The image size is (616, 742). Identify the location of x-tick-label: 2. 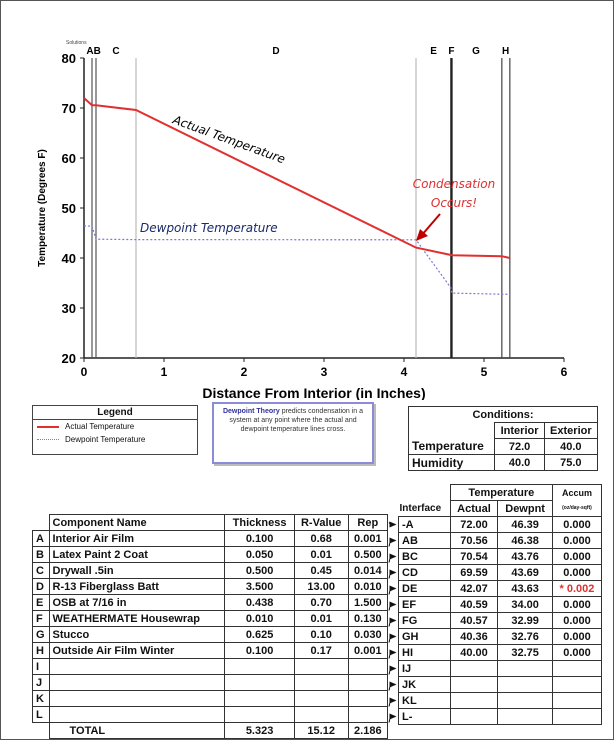
(244, 372).